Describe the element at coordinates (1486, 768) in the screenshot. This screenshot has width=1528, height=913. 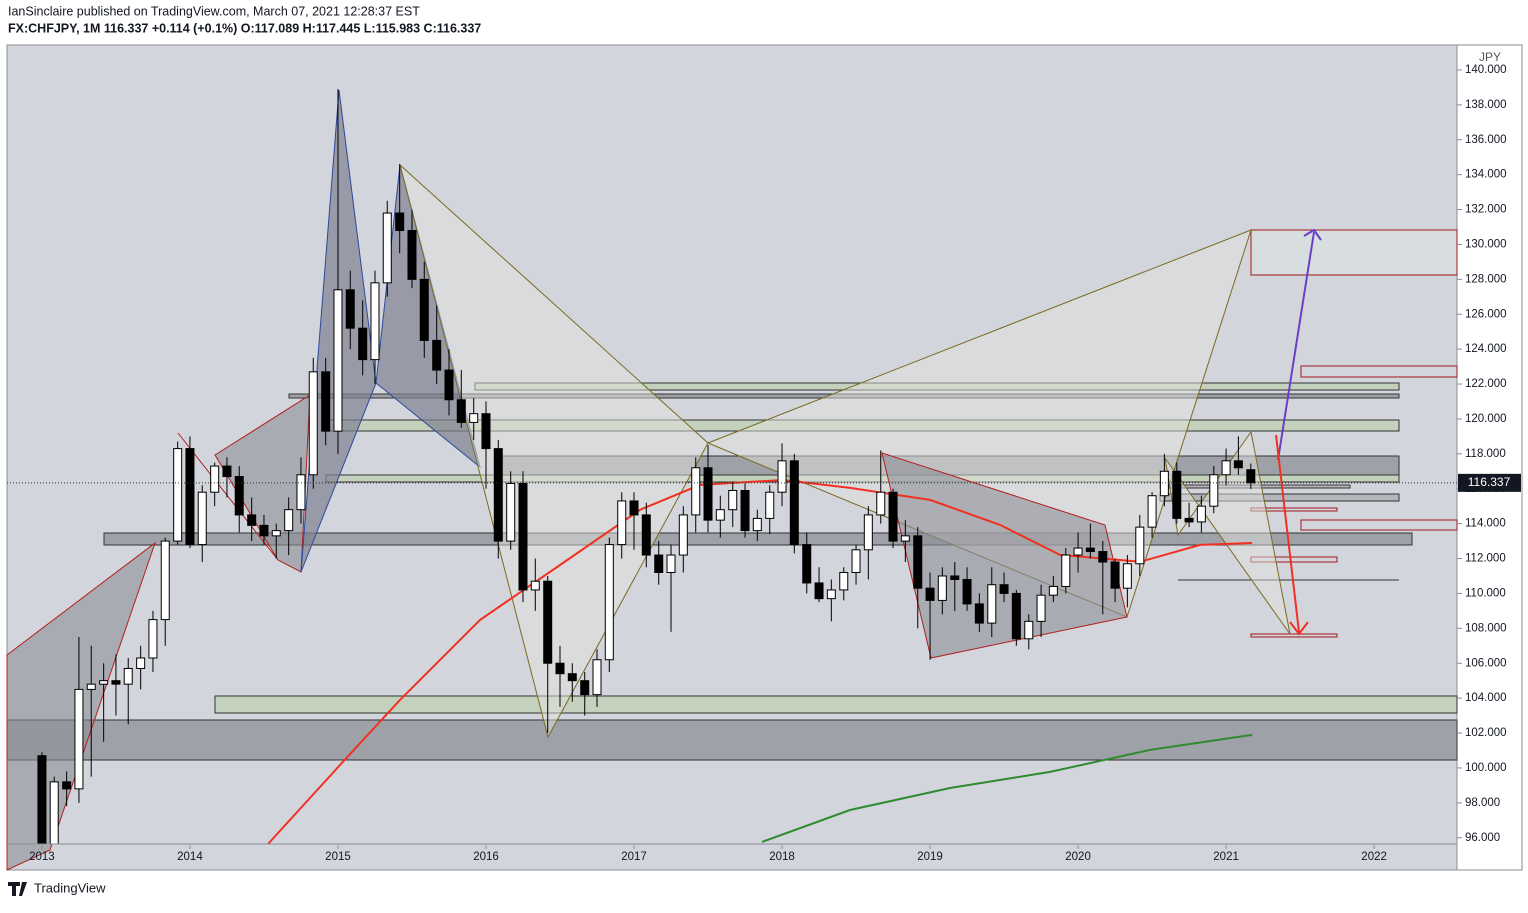
I see `y-tick-label: 100.000` at that location.